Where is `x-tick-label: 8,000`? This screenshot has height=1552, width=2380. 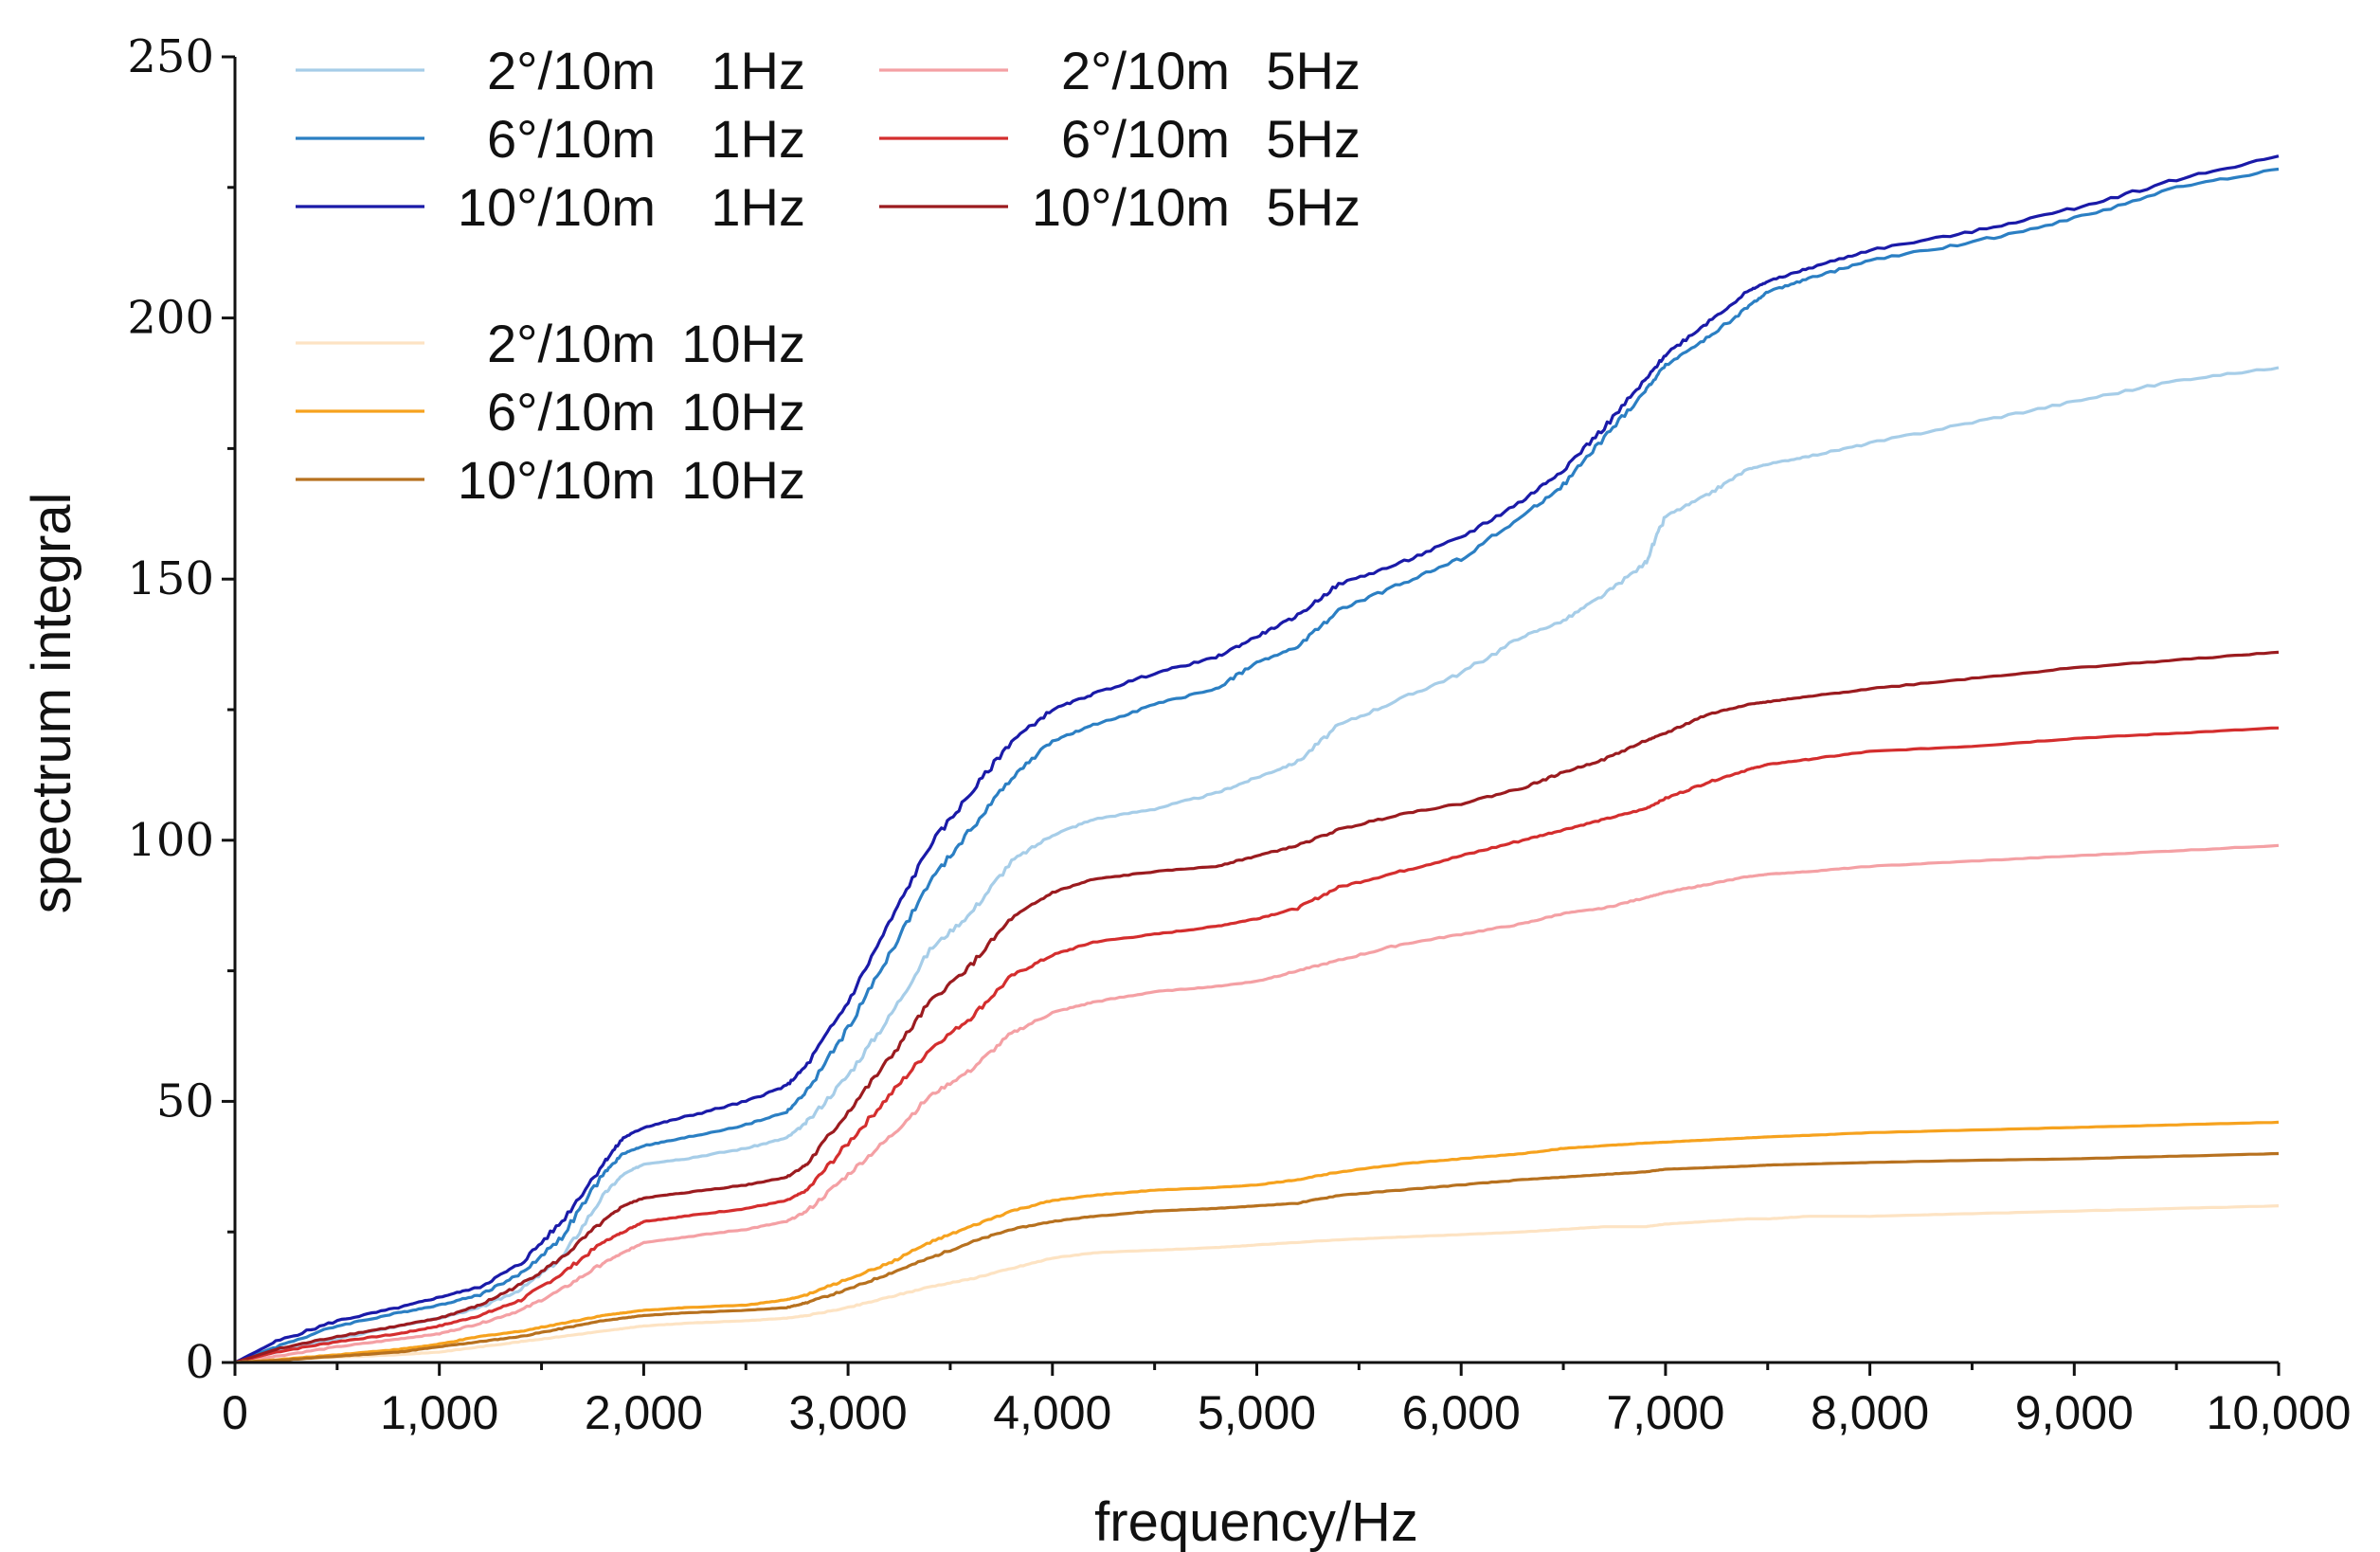 x-tick-label: 8,000 is located at coordinates (1870, 1412).